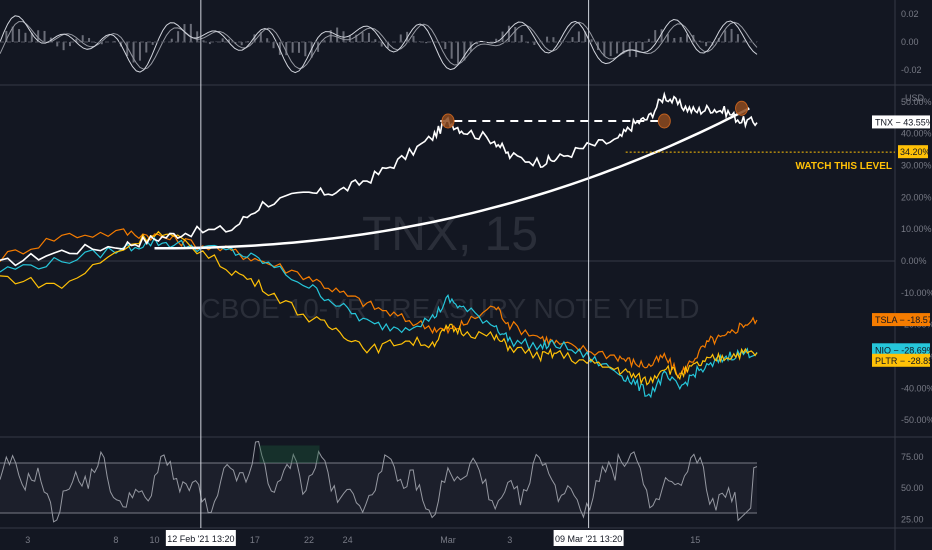 Image resolution: width=932 pixels, height=550 pixels. Describe the element at coordinates (916, 293) in the screenshot. I see `main-tick-label: -10.00%` at that location.